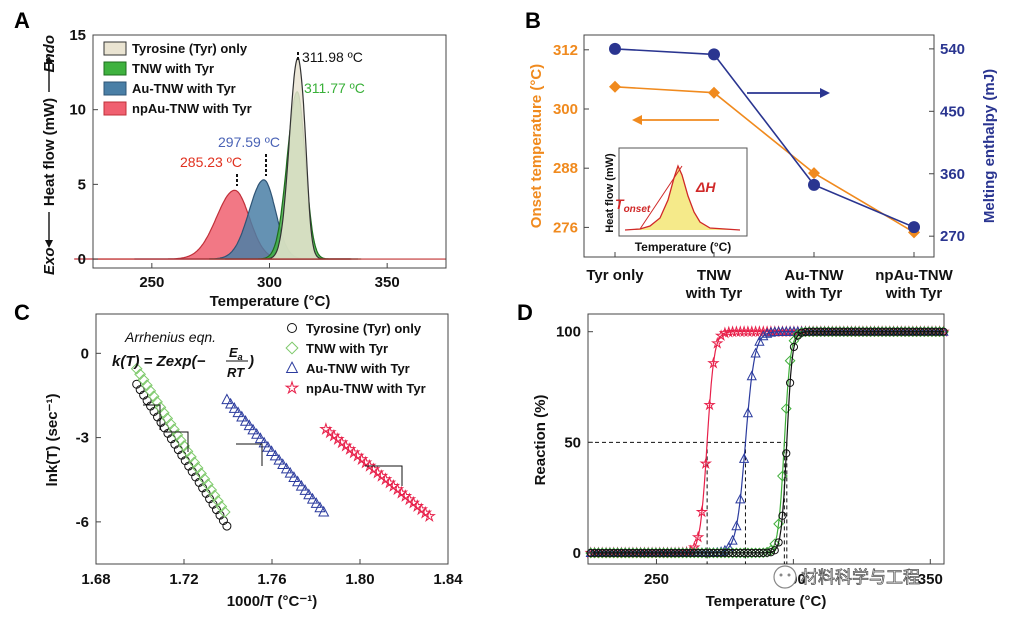  I want to click on wechat-icon, so click(785, 577).